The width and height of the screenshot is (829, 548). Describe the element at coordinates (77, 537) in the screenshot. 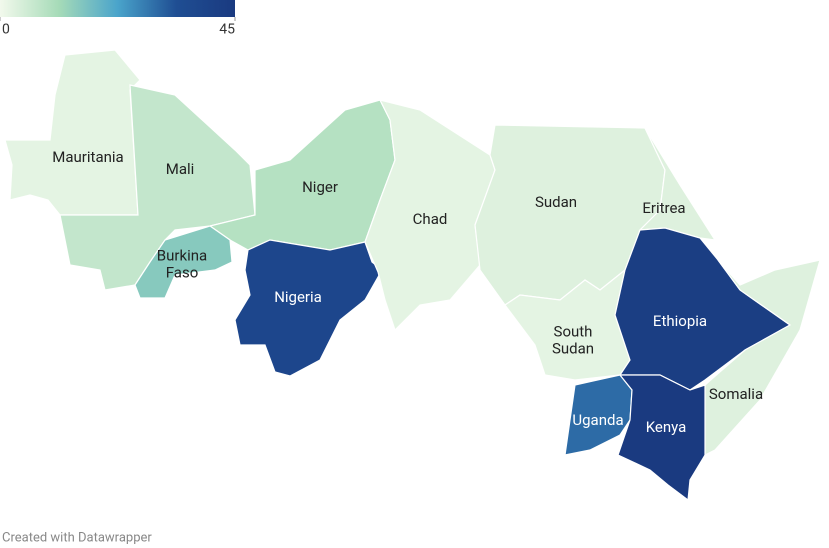

I see `footer: Created with Datawrapper` at that location.